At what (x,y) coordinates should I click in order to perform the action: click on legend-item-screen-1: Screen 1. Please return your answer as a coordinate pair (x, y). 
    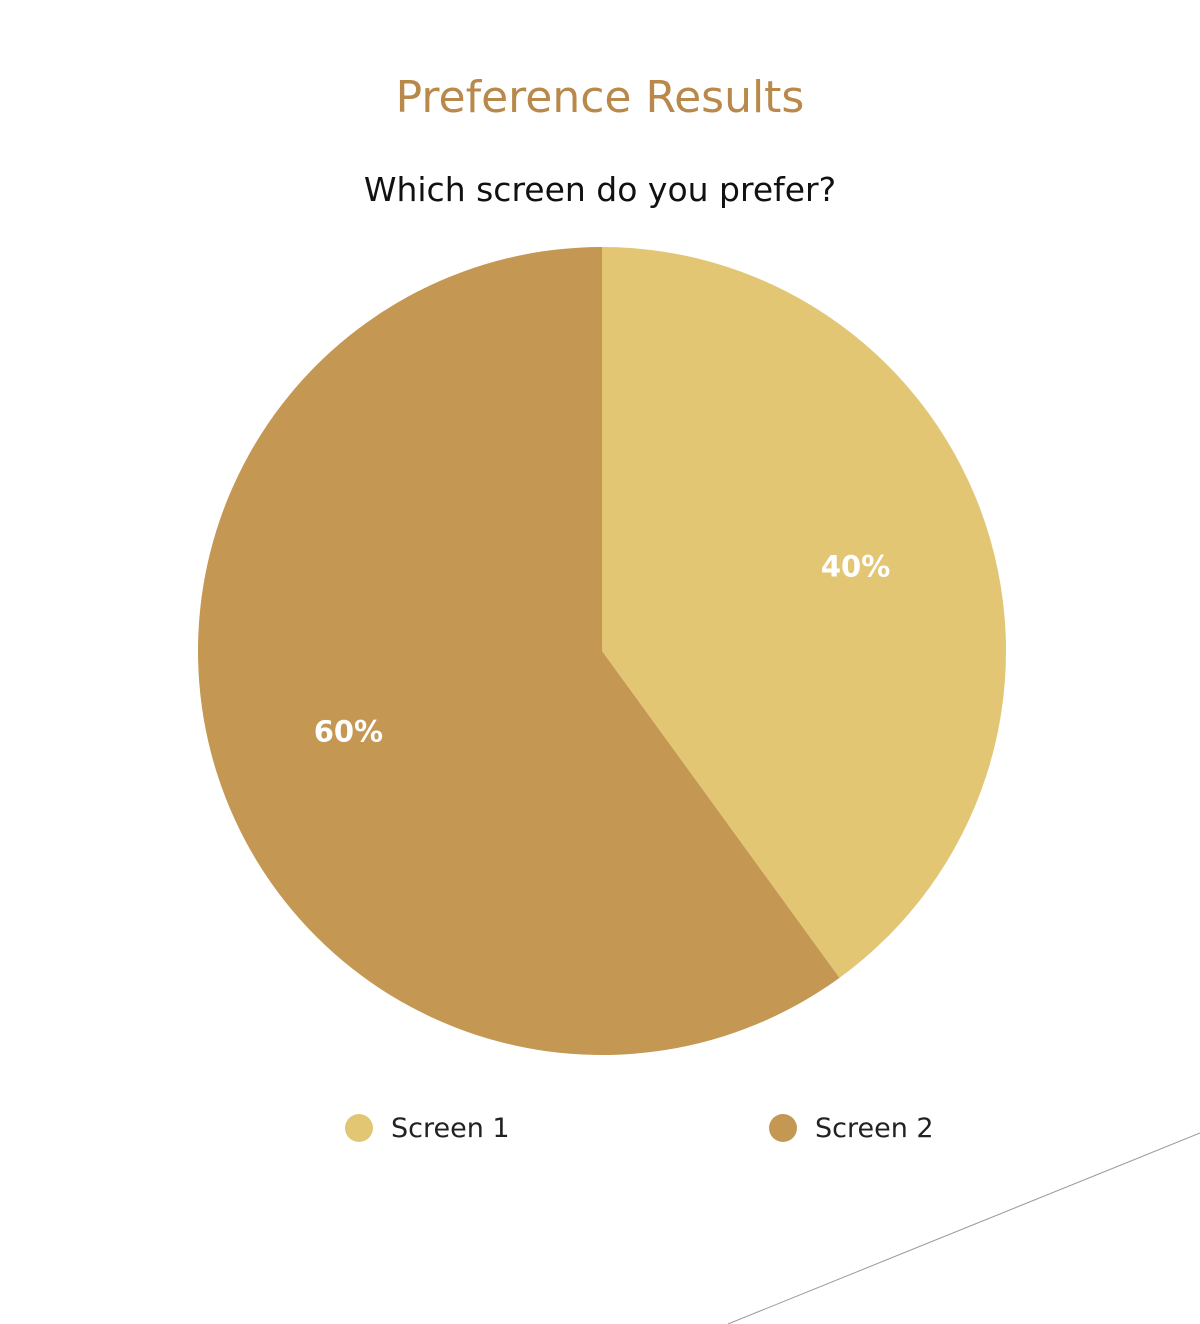
    Looking at the image, I should click on (427, 1128).